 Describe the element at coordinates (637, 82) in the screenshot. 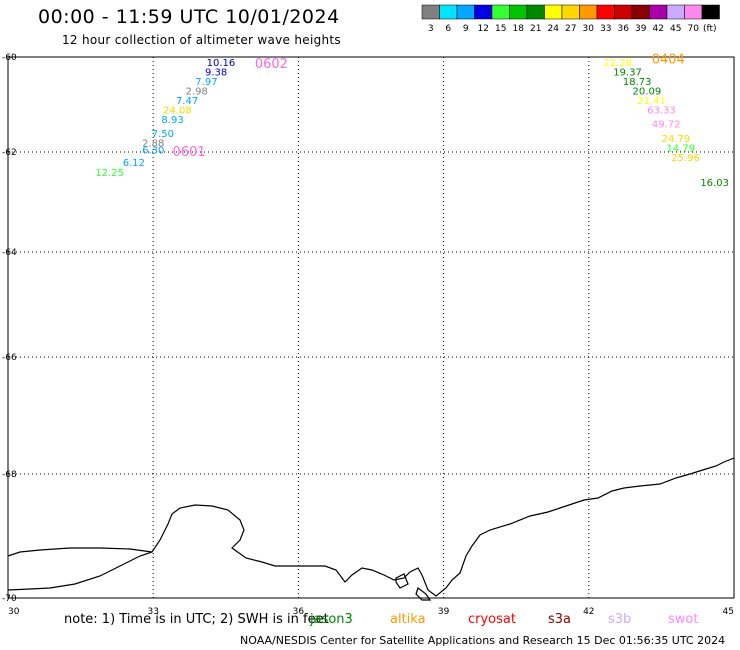

I see `wave-height-label: 18.73` at that location.